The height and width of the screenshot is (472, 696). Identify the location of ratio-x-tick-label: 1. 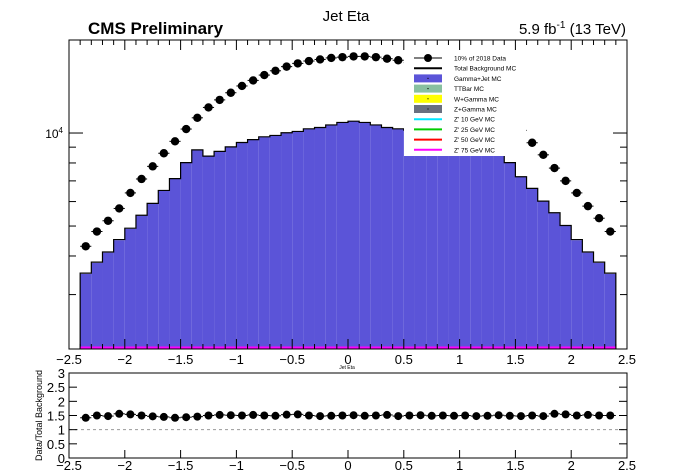
(459, 465).